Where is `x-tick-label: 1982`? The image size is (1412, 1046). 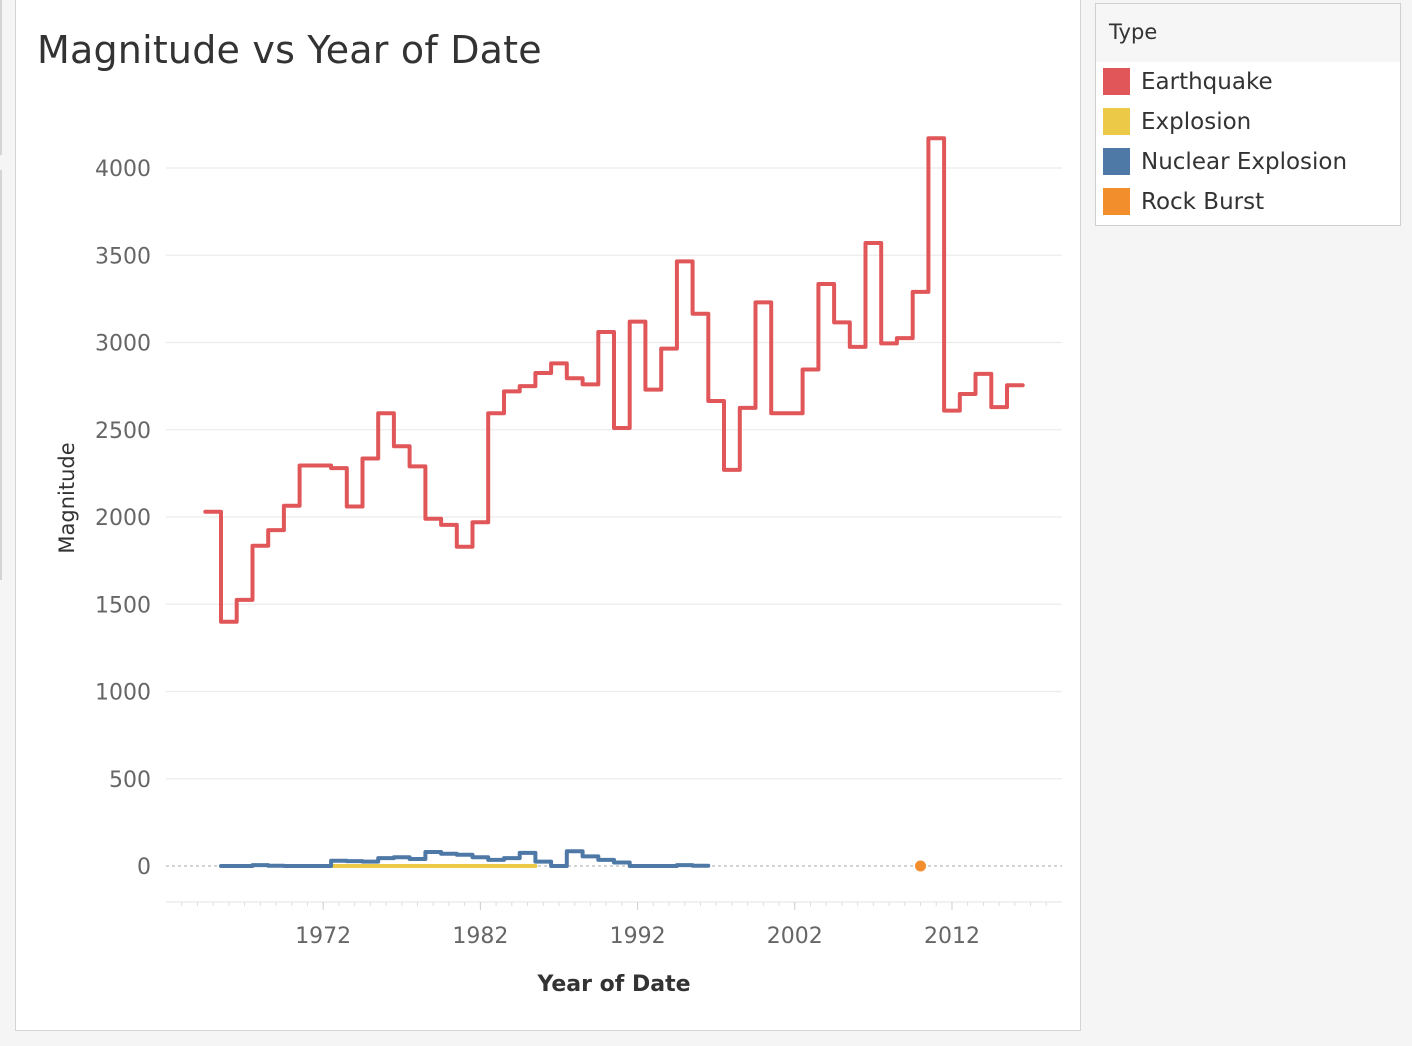 x-tick-label: 1982 is located at coordinates (480, 936).